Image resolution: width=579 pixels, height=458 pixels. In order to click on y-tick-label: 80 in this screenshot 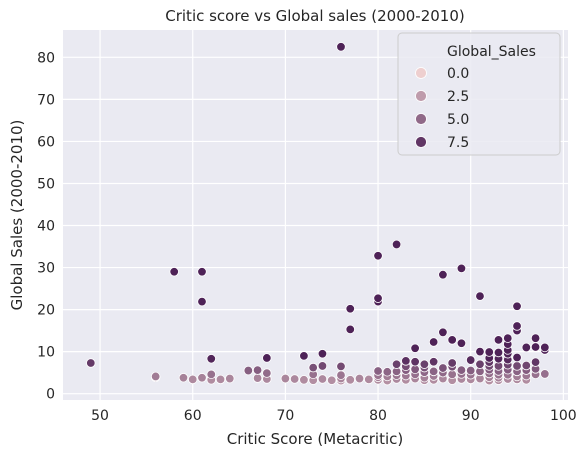, I will do `click(46, 58)`.